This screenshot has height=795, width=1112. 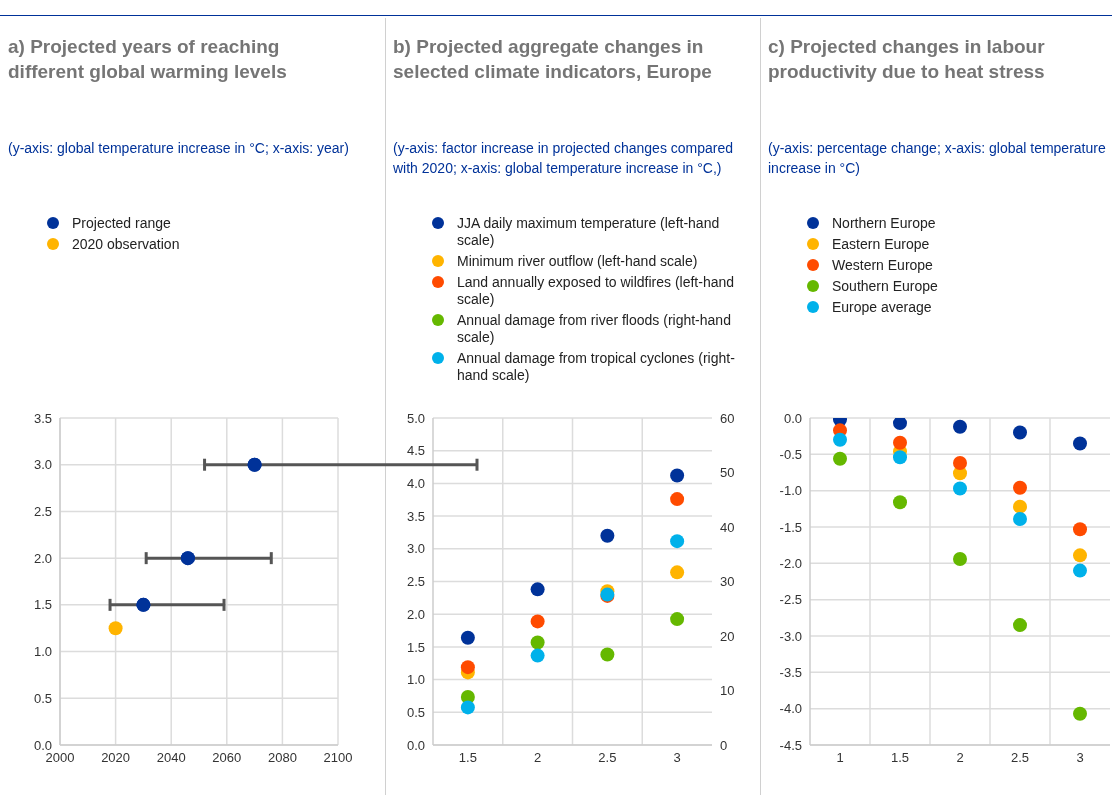 What do you see at coordinates (577, 261) in the screenshot?
I see `legend-label: Minimum river outflow (left-hand scale)` at bounding box center [577, 261].